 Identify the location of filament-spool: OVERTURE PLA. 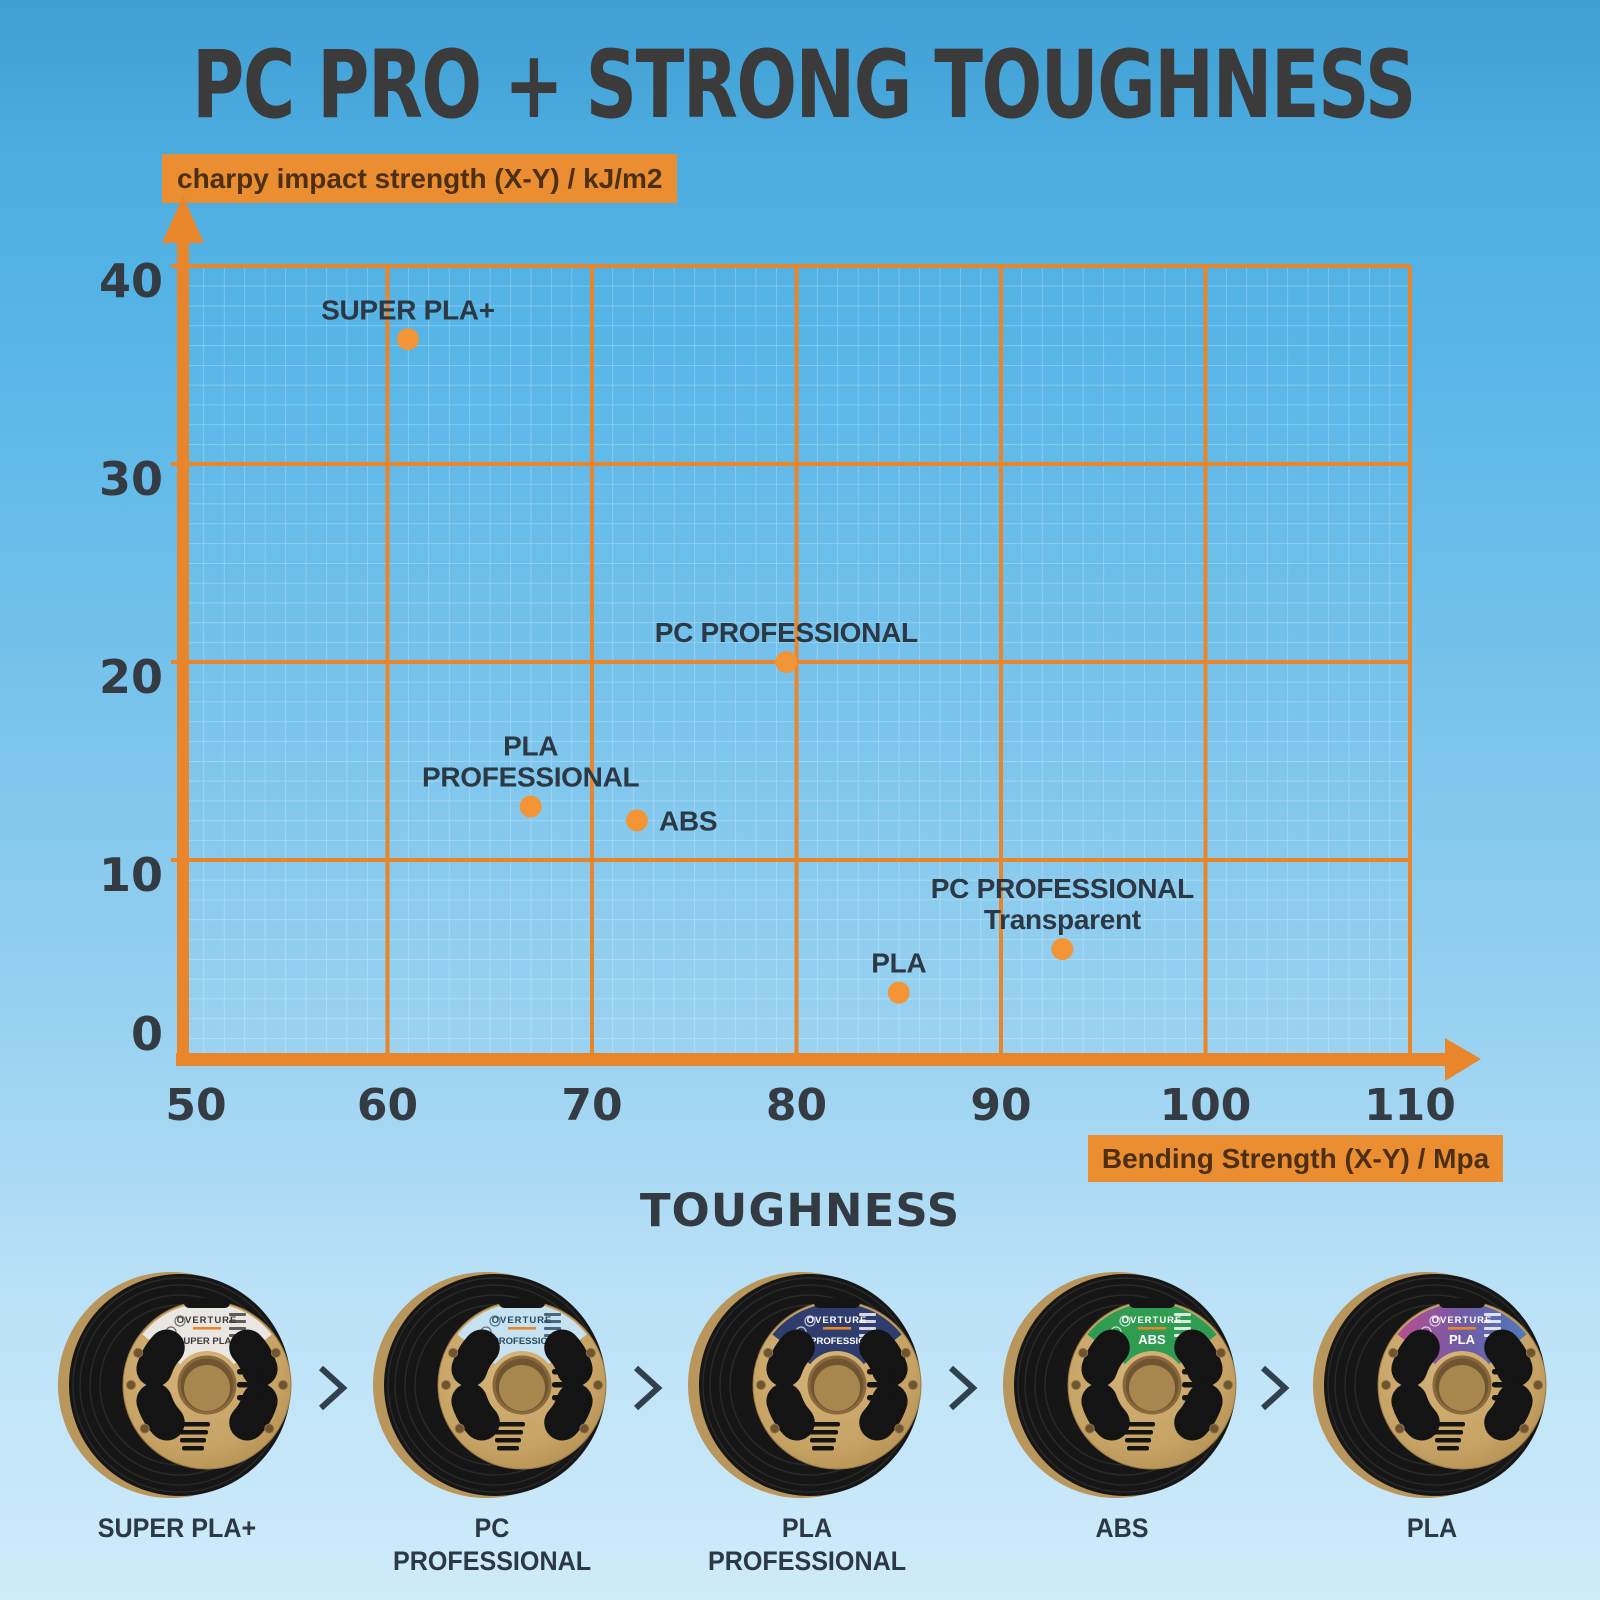
(1430, 1385).